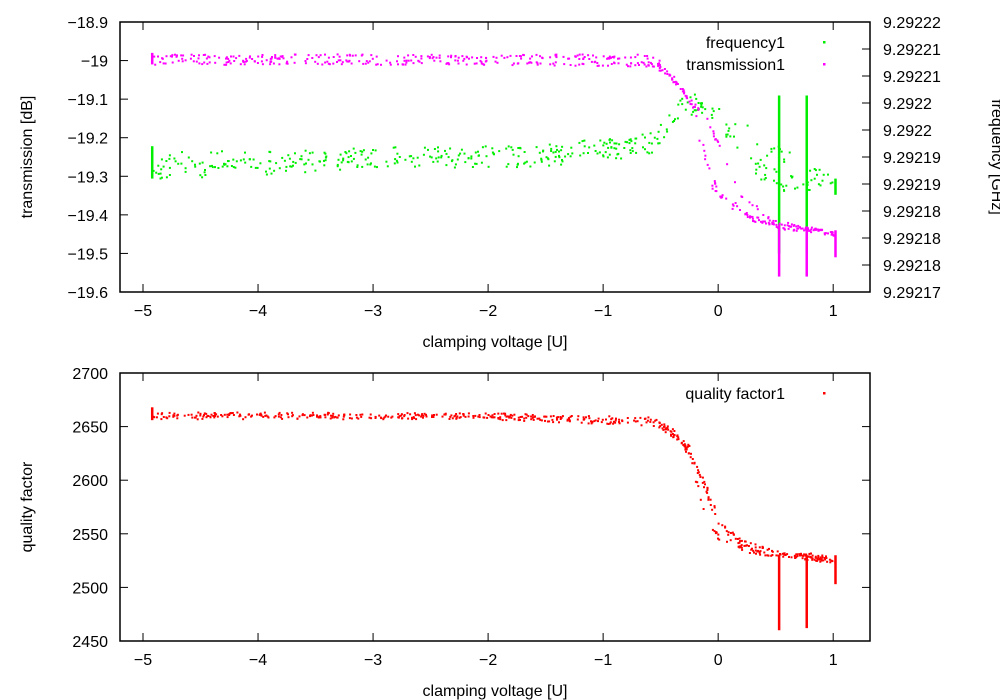  What do you see at coordinates (90, 535) in the screenshot?
I see `y-tick-label: 2550` at bounding box center [90, 535].